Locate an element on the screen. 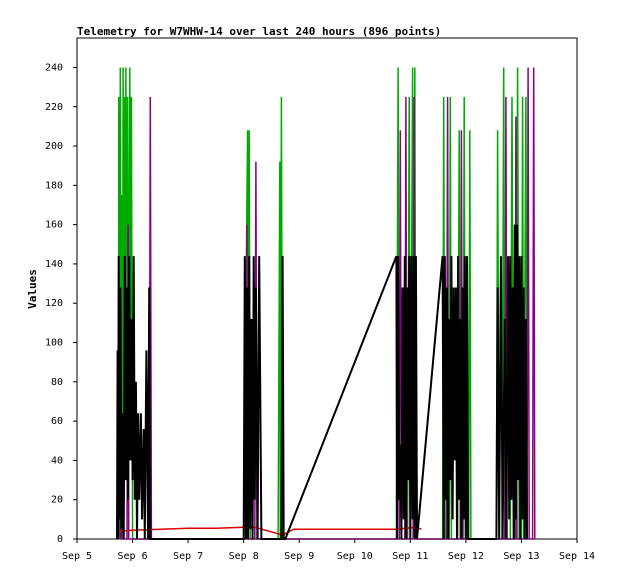 The width and height of the screenshot is (618, 579). y-tick-label: 40 is located at coordinates (57, 460).